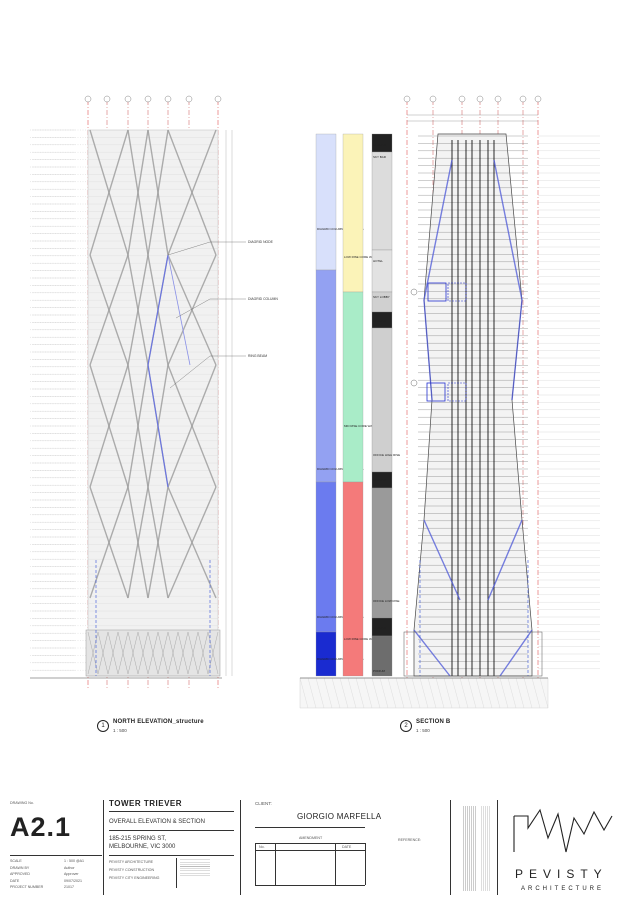  Describe the element at coordinates (386, 455) in the screenshot. I see `zone-label-function: OFFICE HIGH RISE` at that location.